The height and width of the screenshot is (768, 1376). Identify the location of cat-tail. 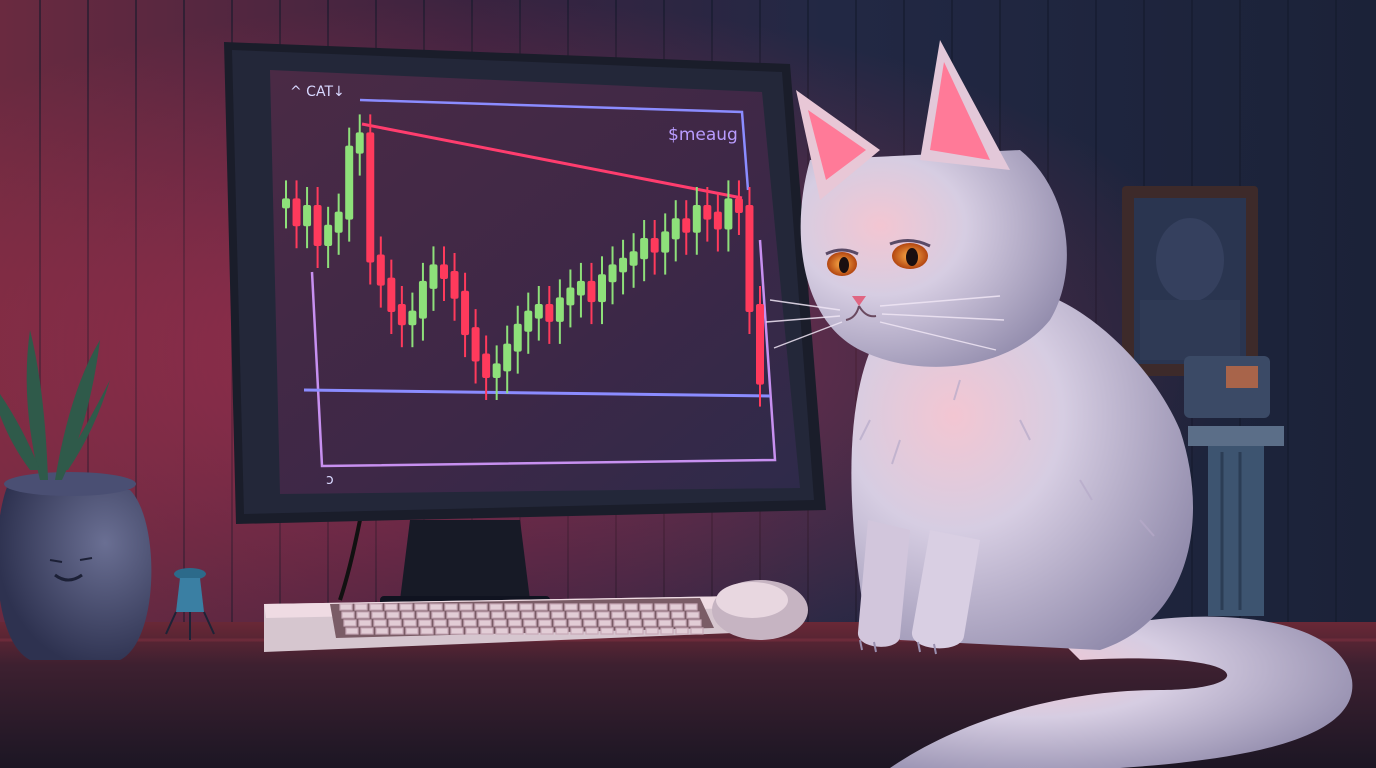
(1121, 692).